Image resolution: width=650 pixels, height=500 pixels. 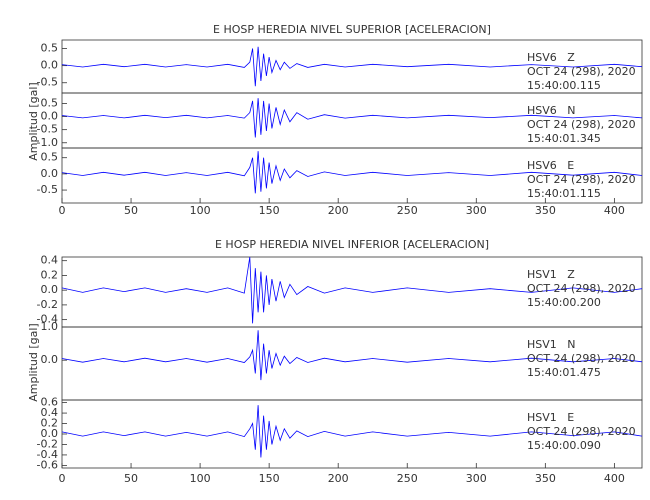 I want to click on trace-annotation: 15:40:00.200, so click(x=564, y=302).